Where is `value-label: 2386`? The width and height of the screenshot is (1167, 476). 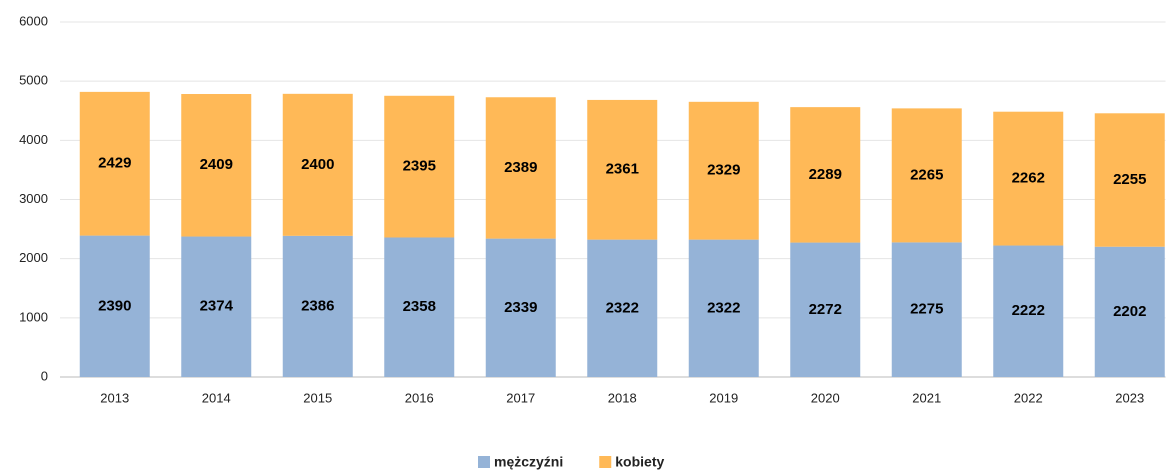
value-label: 2386 is located at coordinates (317, 305).